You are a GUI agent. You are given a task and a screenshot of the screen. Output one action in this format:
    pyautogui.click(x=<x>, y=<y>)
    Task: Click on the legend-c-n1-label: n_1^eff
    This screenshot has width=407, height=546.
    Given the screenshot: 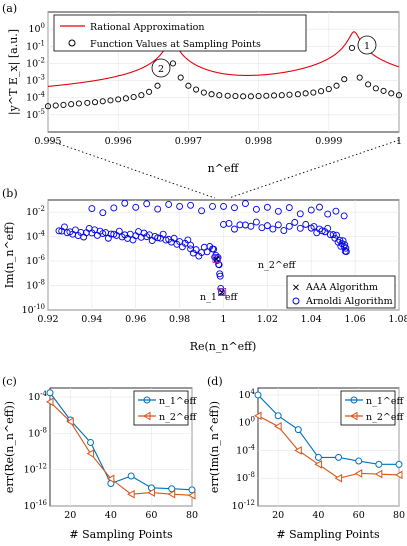 What is the action you would take?
    pyautogui.click(x=178, y=401)
    